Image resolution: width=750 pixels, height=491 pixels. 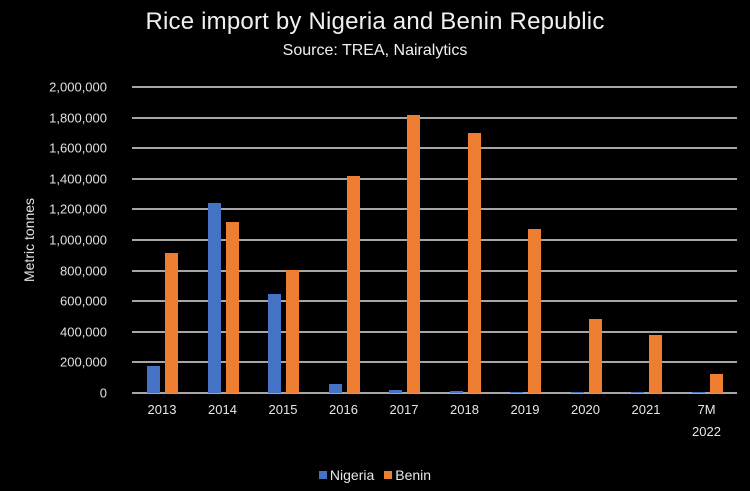 What do you see at coordinates (78, 87) in the screenshot?
I see `y-tick-label: 2,000,000` at bounding box center [78, 87].